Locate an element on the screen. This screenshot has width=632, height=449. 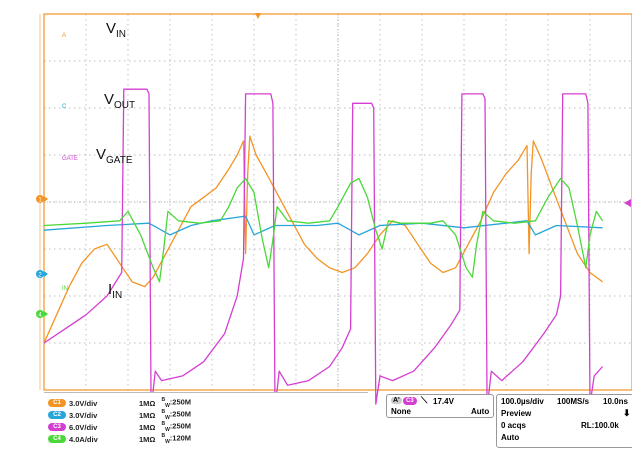
trace-label-a: A is located at coordinates (64, 36).